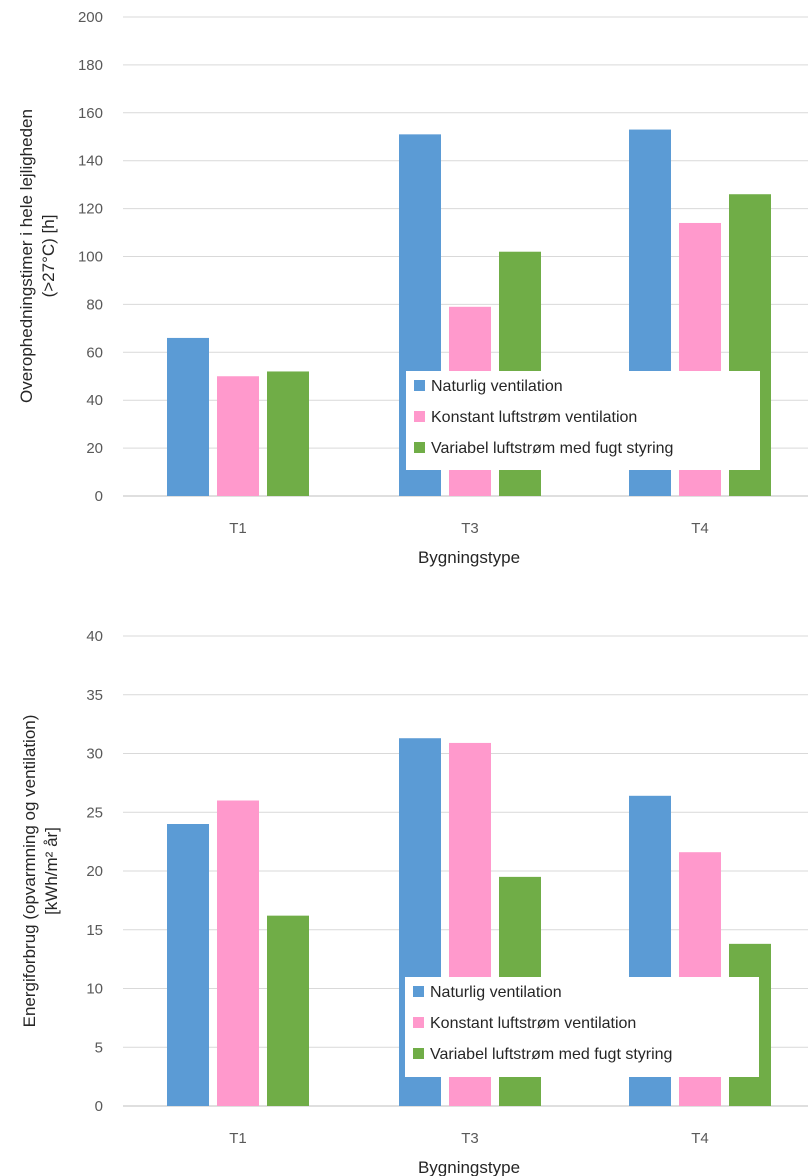 This screenshot has width=808, height=1176. Describe the element at coordinates (90, 65) in the screenshot. I see `y-tick-label: 180` at that location.